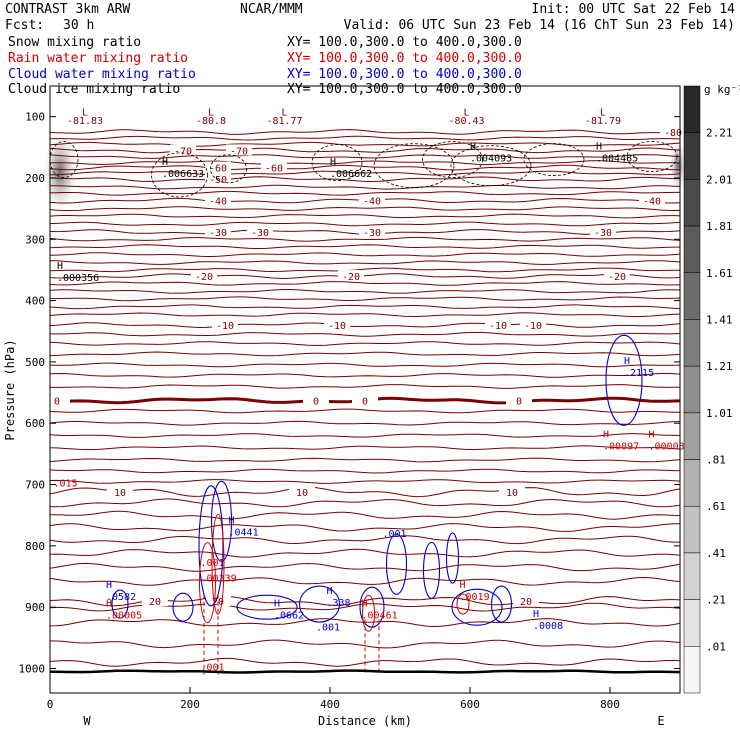  Describe the element at coordinates (365, 671) in the screenshot. I see `surface-line` at that location.